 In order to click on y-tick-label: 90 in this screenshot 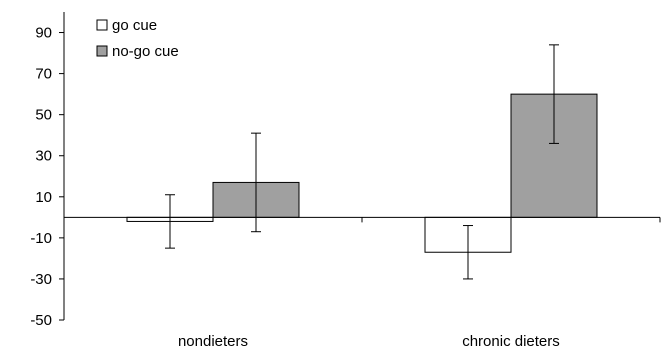, I will do `click(43, 33)`.